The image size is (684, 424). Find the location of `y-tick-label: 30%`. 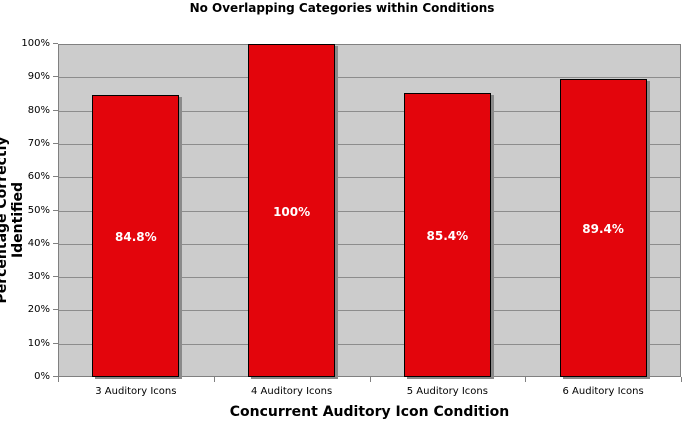

y-tick-label: 30% is located at coordinates (38, 277).